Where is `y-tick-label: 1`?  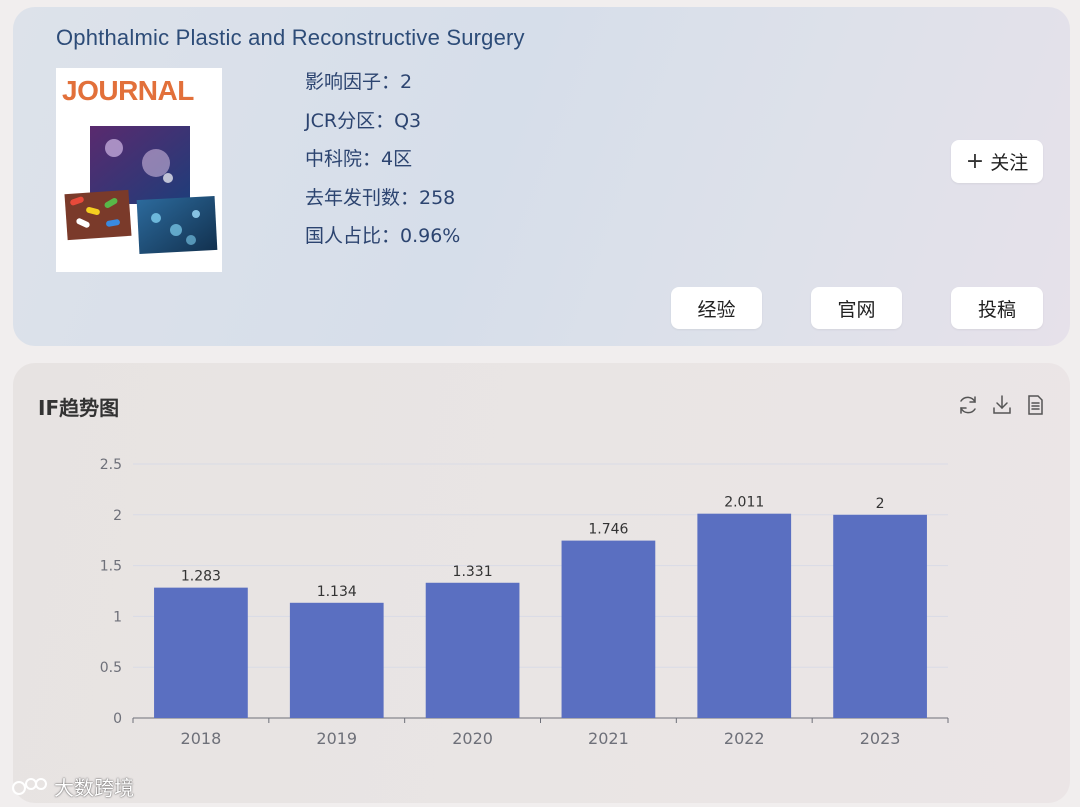 y-tick-label: 1 is located at coordinates (117, 617).